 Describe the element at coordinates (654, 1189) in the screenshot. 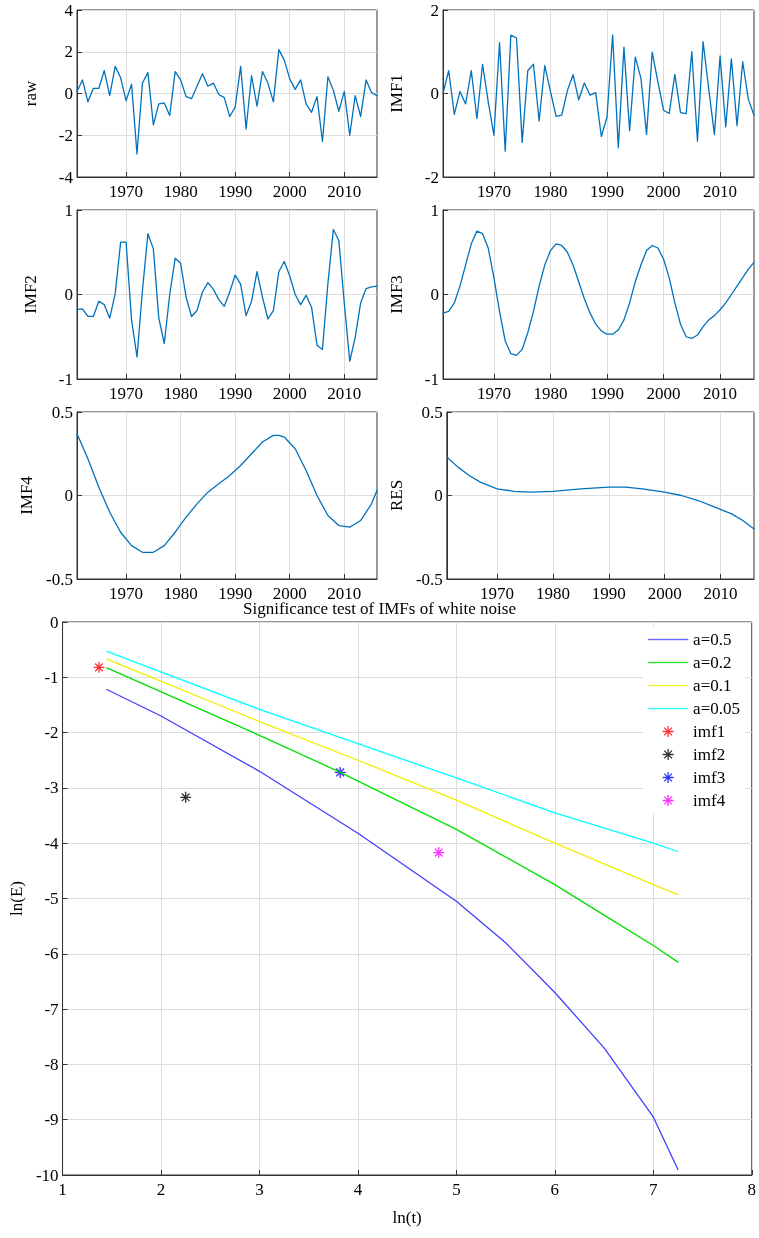

I see `x-tick-label: 7` at that location.